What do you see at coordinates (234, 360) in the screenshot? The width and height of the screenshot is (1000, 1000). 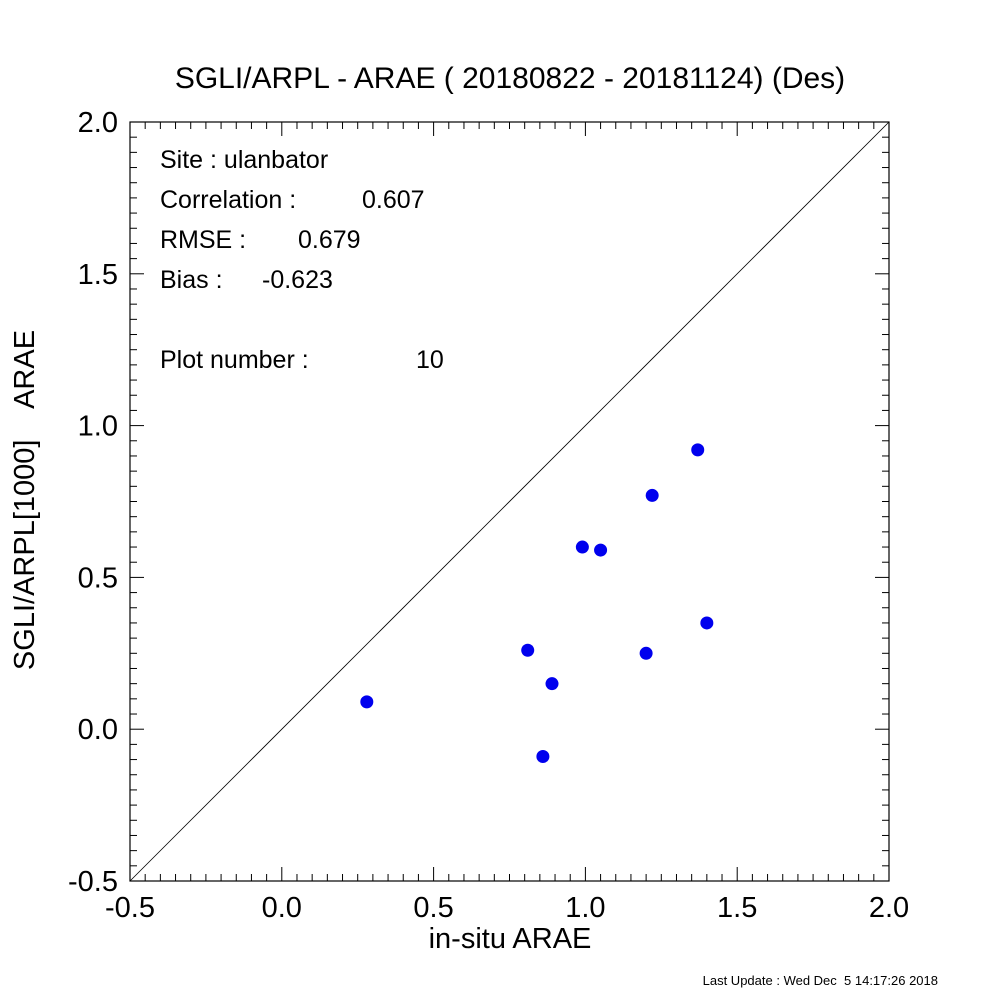 I see `stats-plot-number-label: Plot number :` at bounding box center [234, 360].